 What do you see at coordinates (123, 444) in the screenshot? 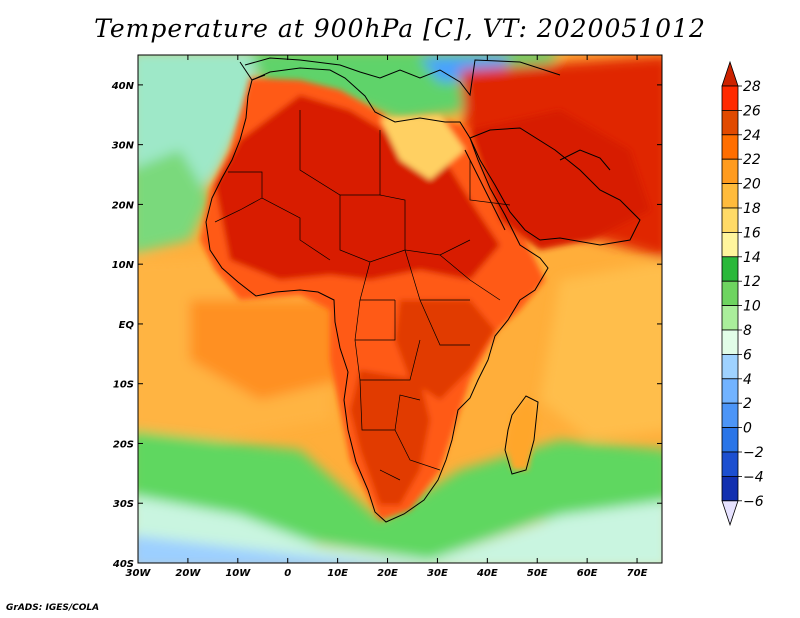
I see `y-tick-label: 20S` at bounding box center [123, 444].